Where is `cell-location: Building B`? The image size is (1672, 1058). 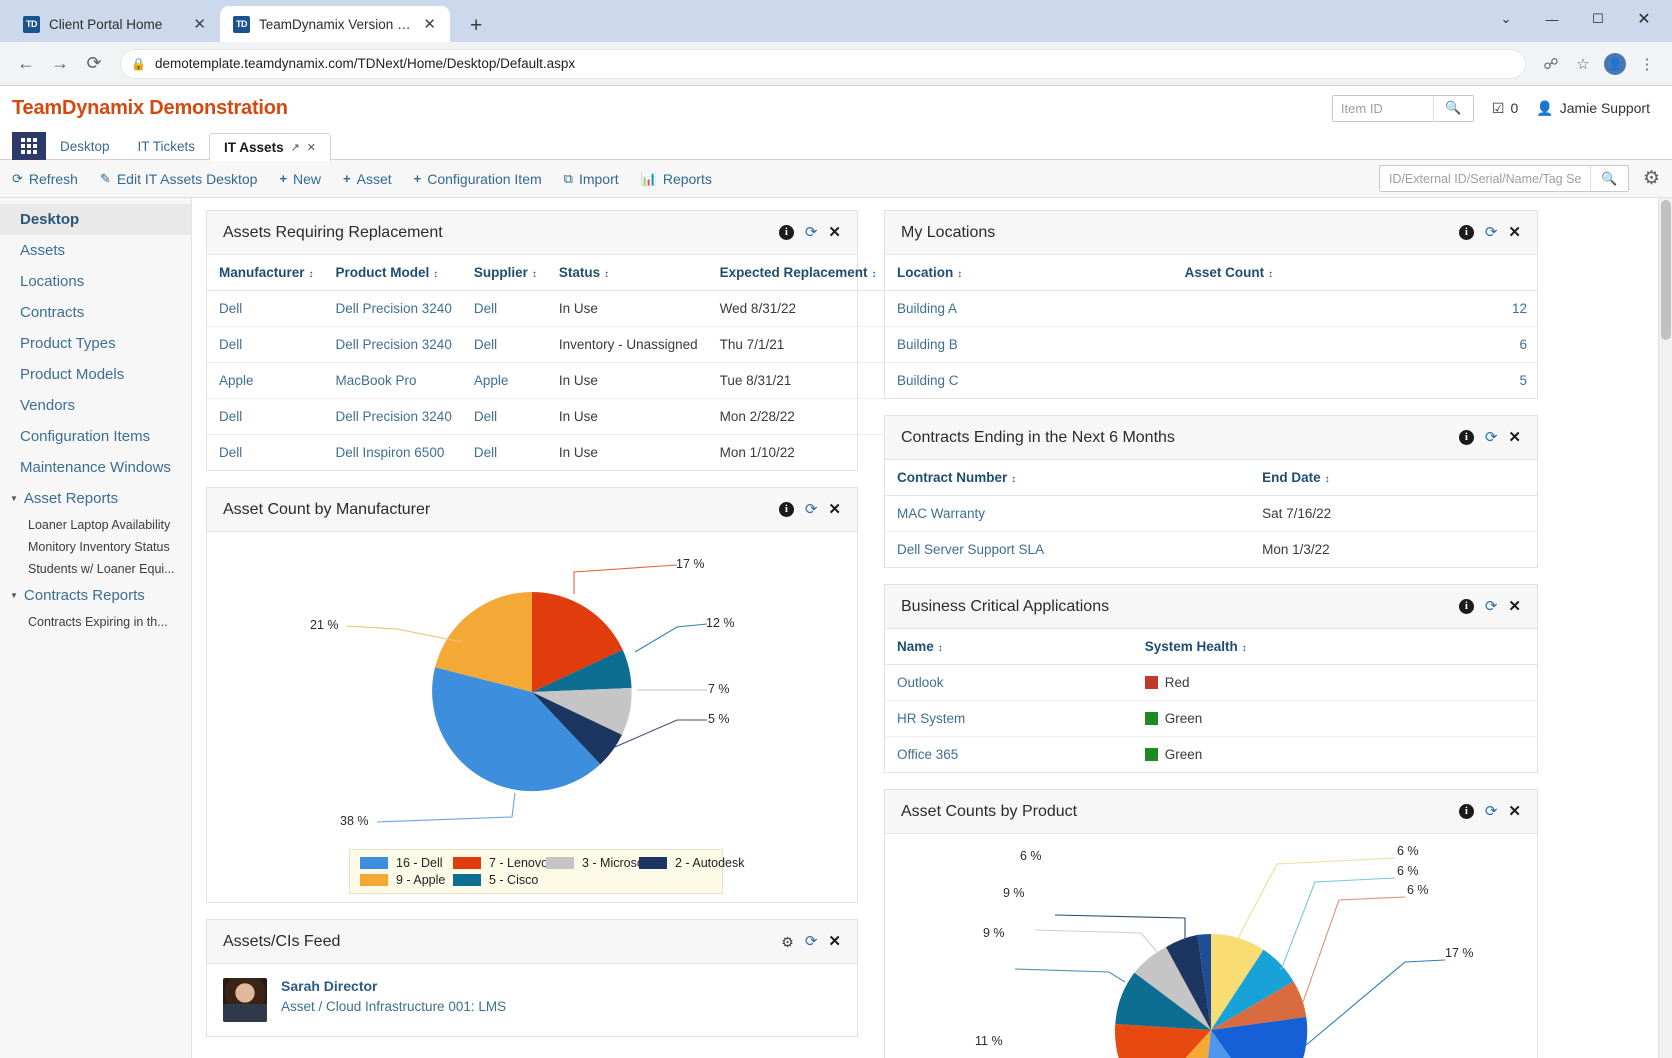 cell-location: Building B is located at coordinates (1029, 344).